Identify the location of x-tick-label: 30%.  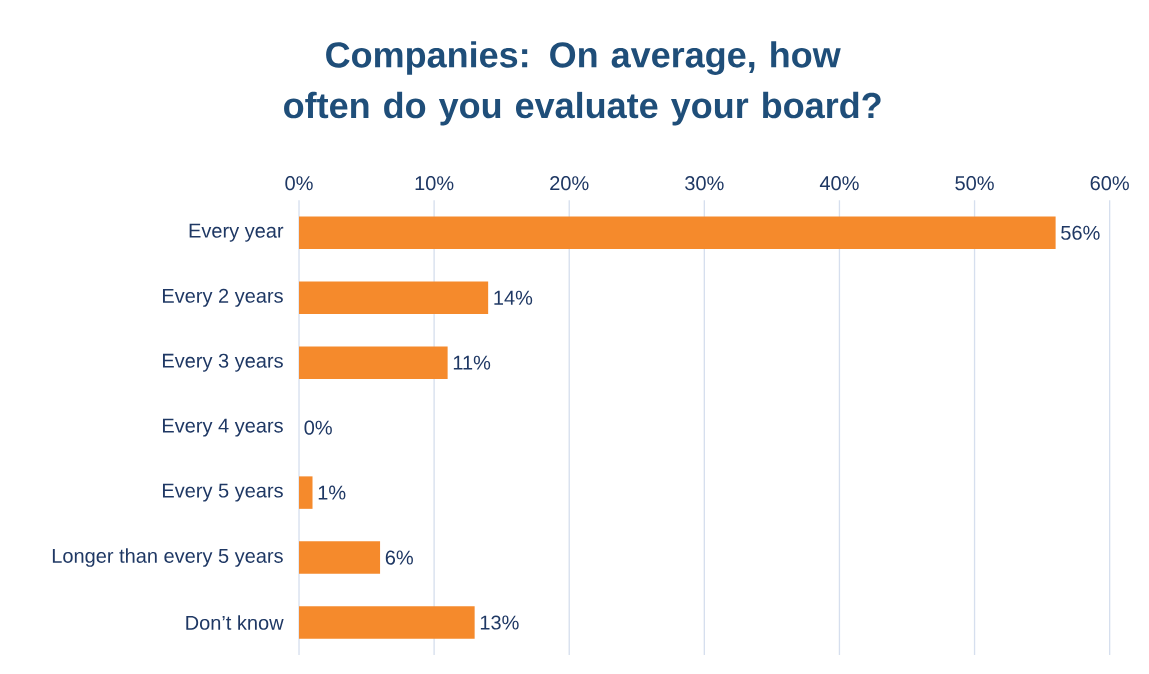
(704, 183).